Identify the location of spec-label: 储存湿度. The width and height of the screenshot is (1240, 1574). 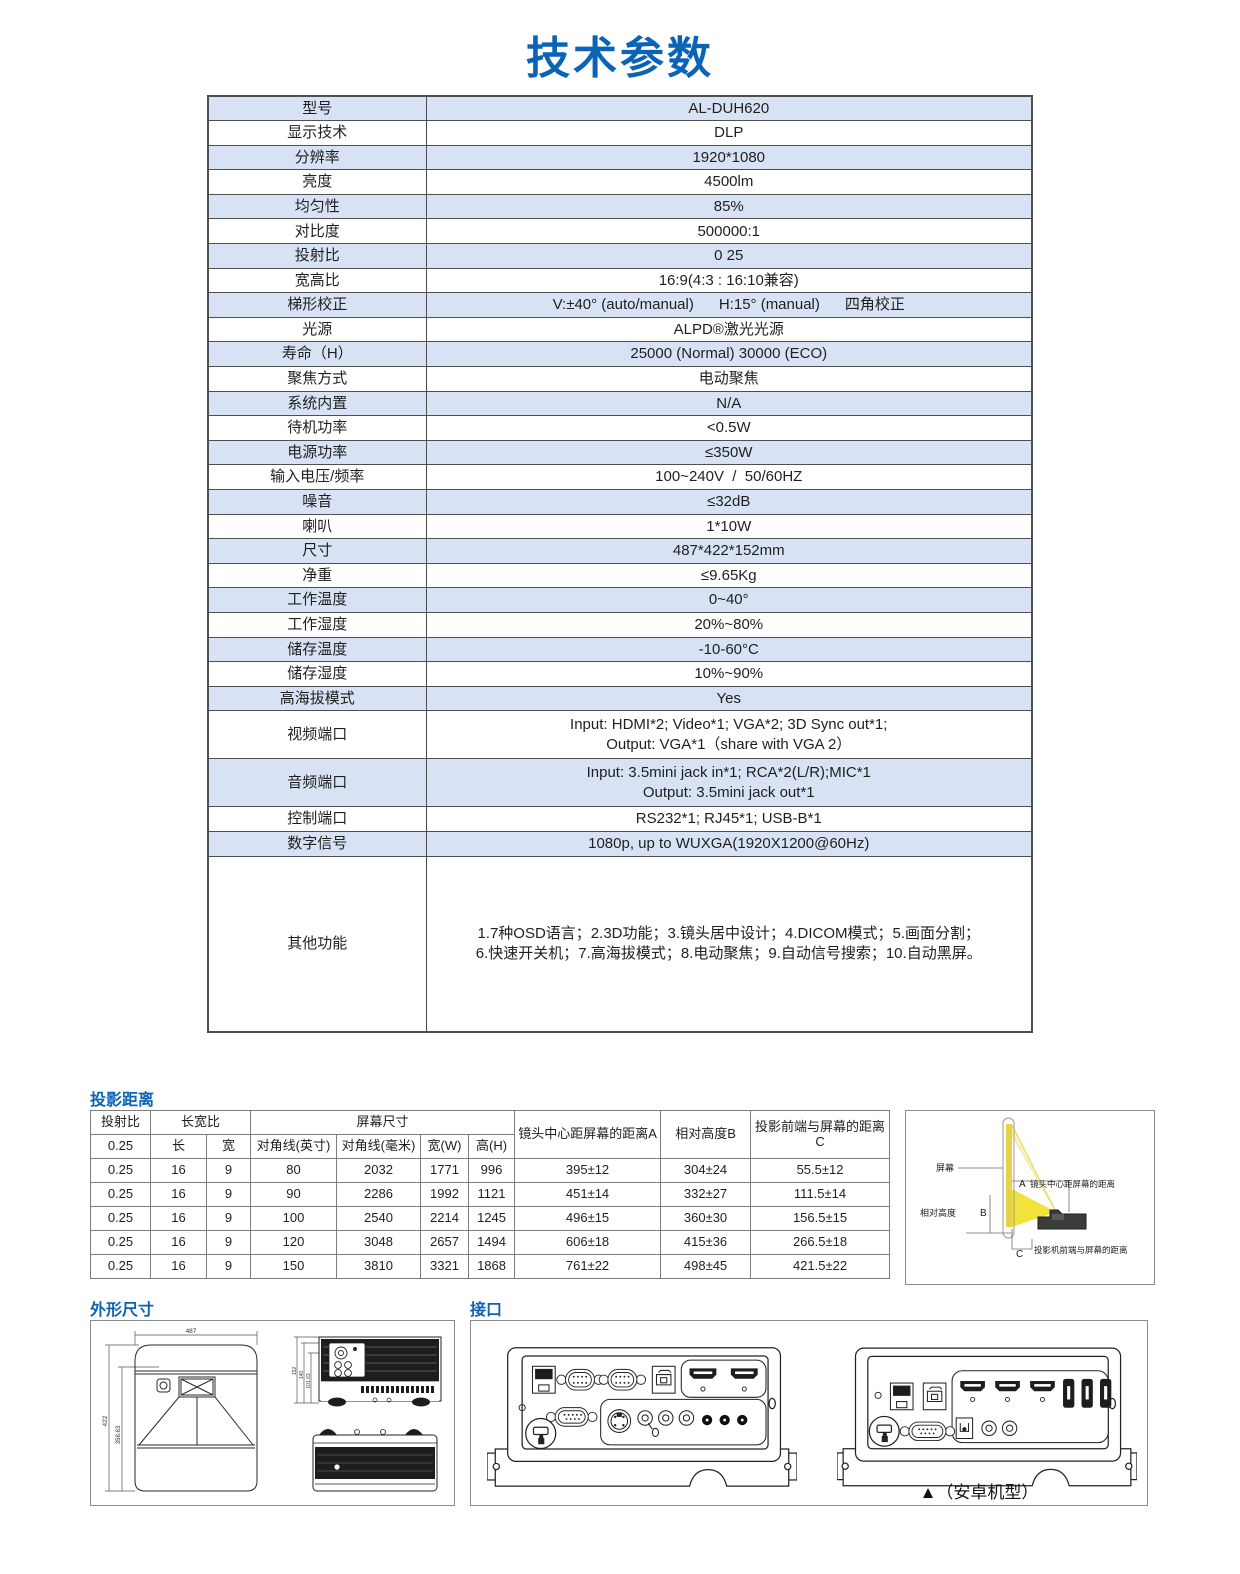
(317, 674).